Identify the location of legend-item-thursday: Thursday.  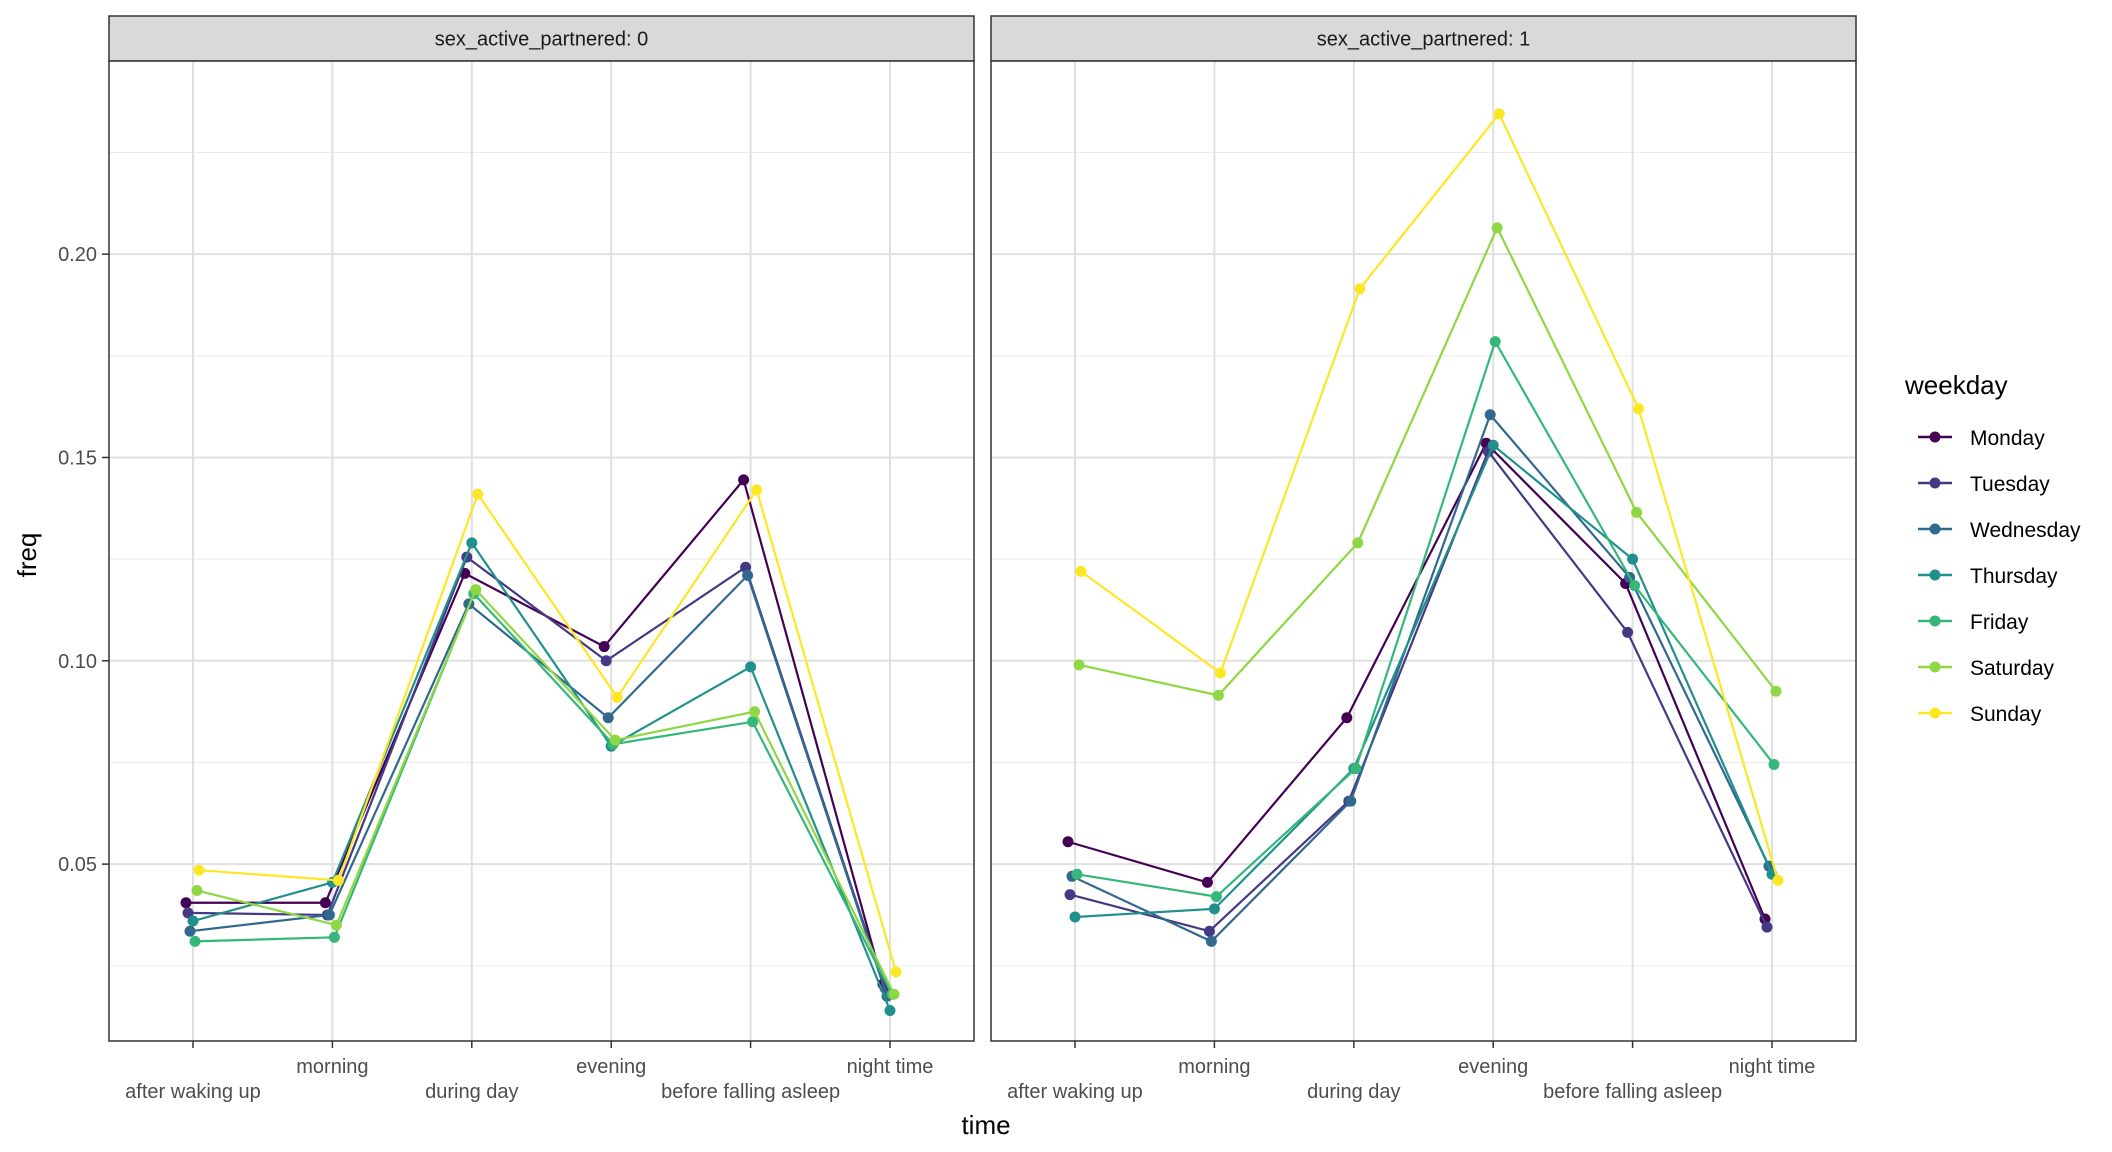
(1988, 576).